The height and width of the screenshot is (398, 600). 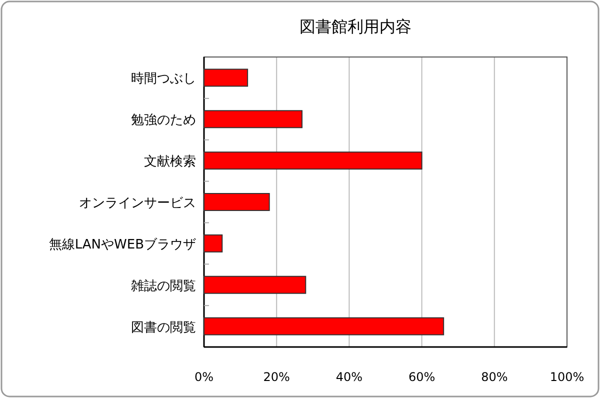 I want to click on x-tick-label: 20%, so click(x=276, y=377).